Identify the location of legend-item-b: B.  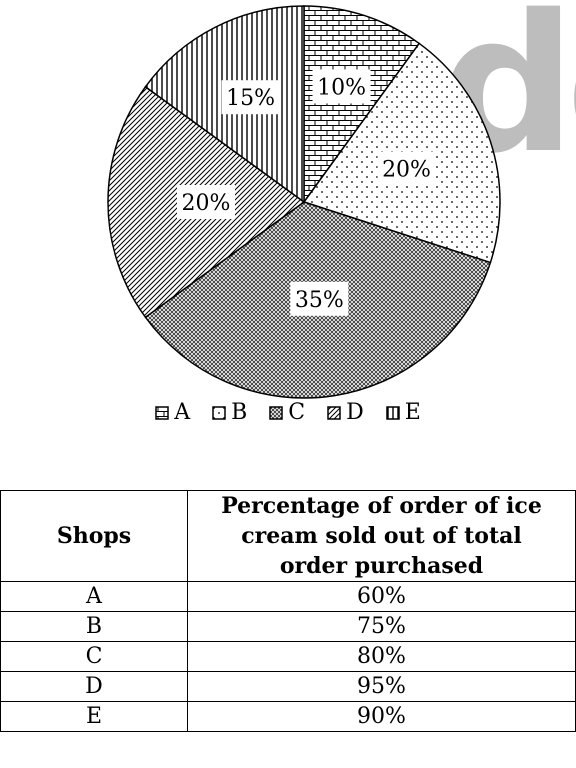
(229, 412).